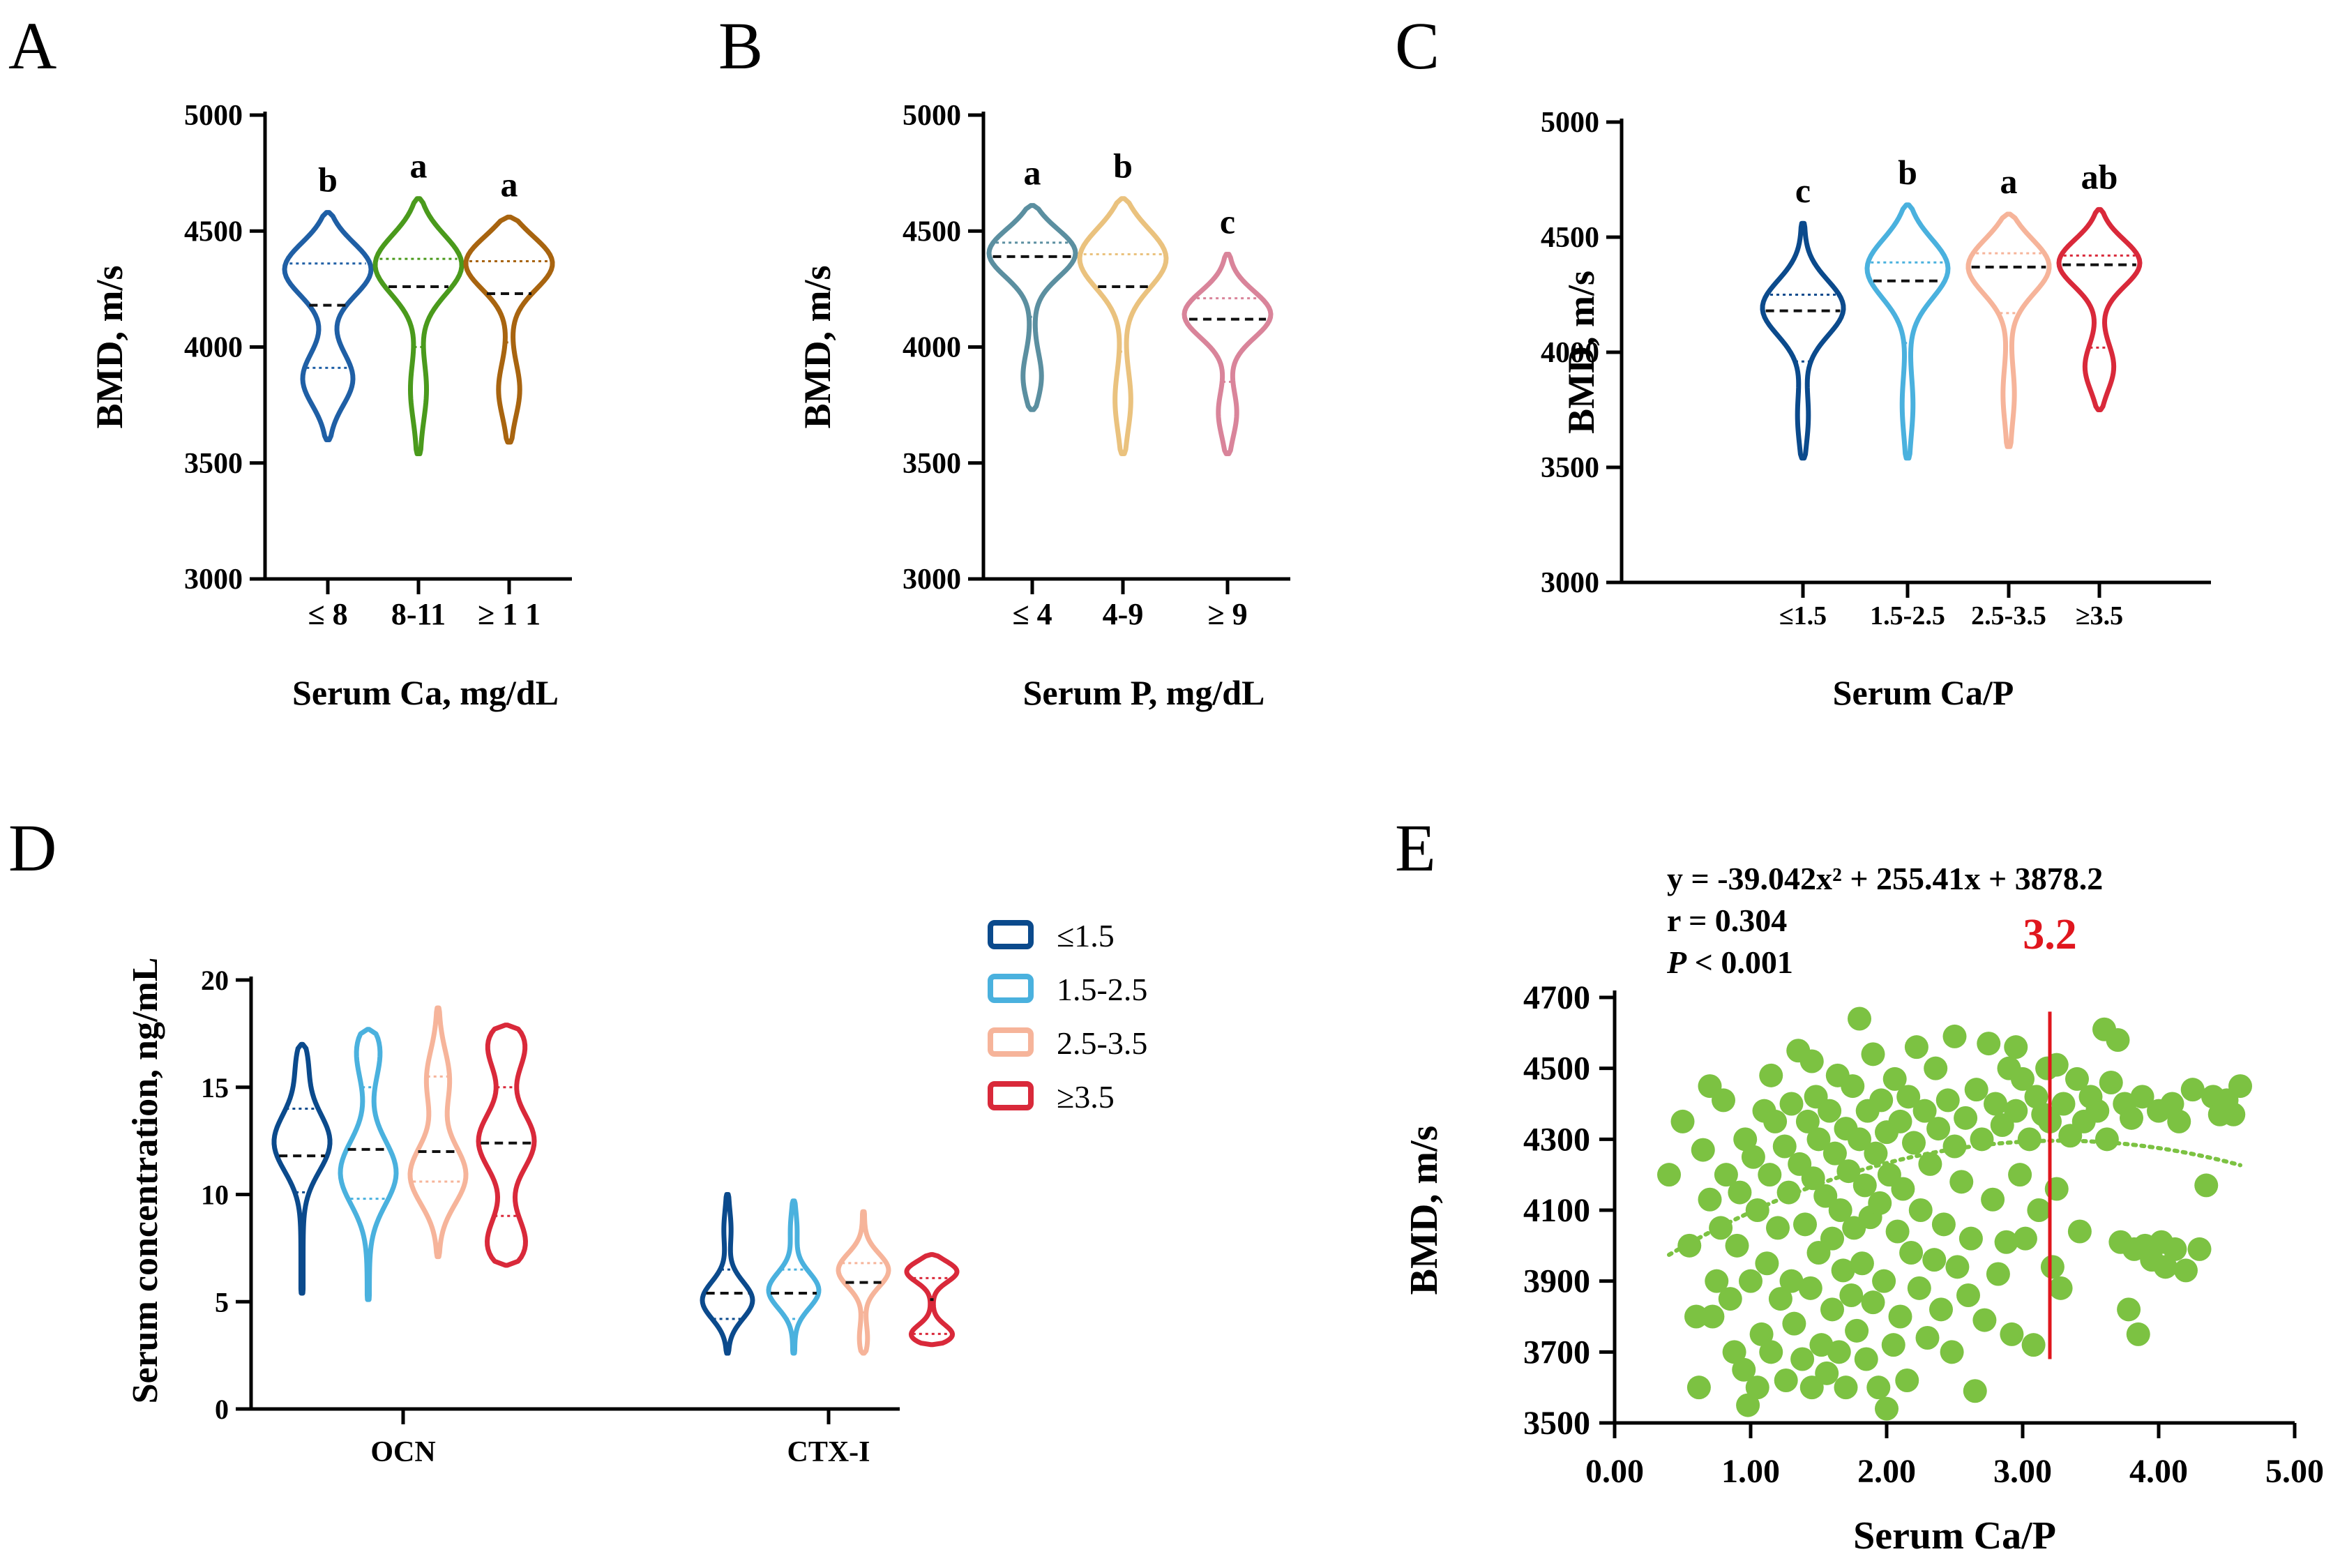  I want to click on x-tick-label: 4-9, so click(1123, 614).